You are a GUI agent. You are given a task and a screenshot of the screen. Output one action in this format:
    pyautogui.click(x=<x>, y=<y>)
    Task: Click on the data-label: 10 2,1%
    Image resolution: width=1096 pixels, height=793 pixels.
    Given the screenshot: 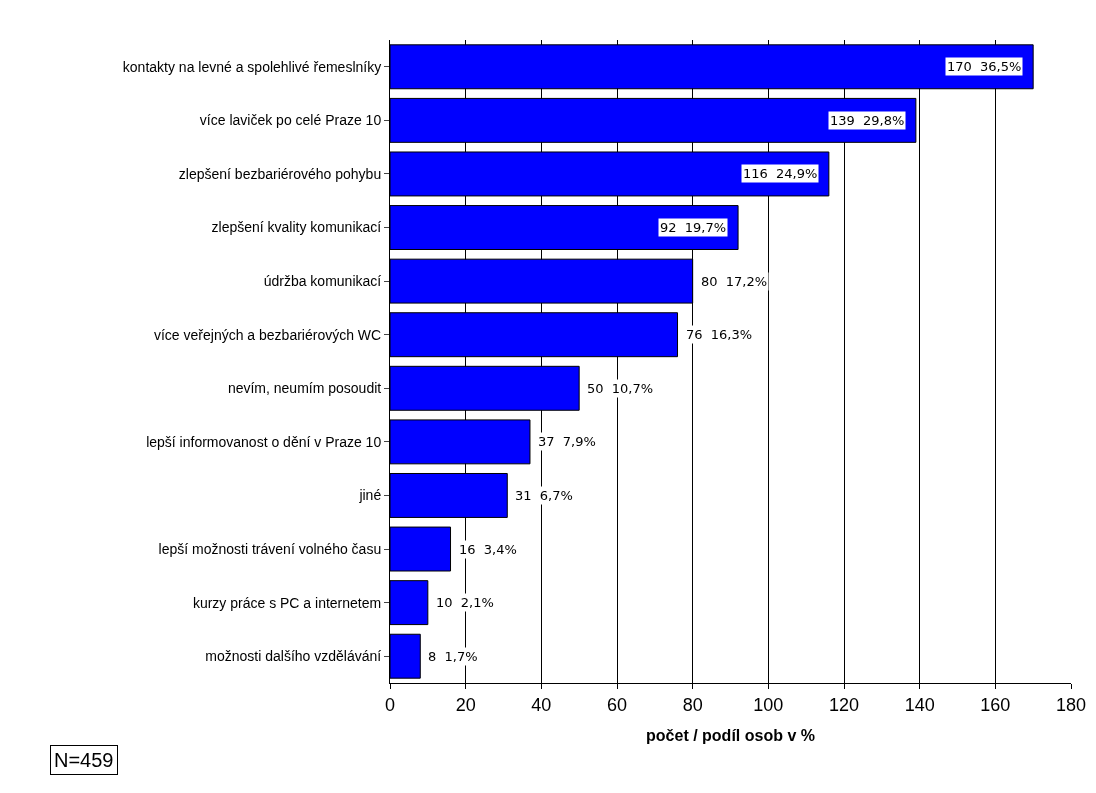 What is the action you would take?
    pyautogui.click(x=465, y=602)
    